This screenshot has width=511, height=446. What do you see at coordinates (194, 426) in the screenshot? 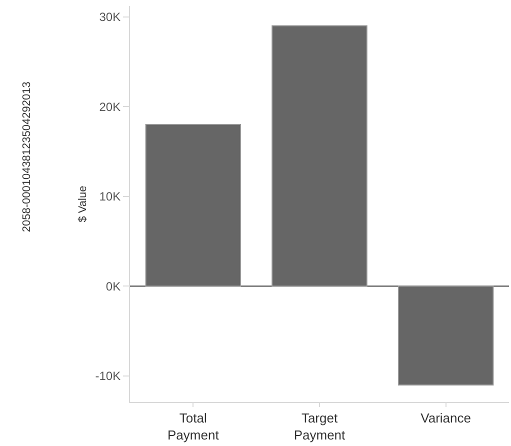
I see `x-tick-label: Total Payment` at bounding box center [194, 426].